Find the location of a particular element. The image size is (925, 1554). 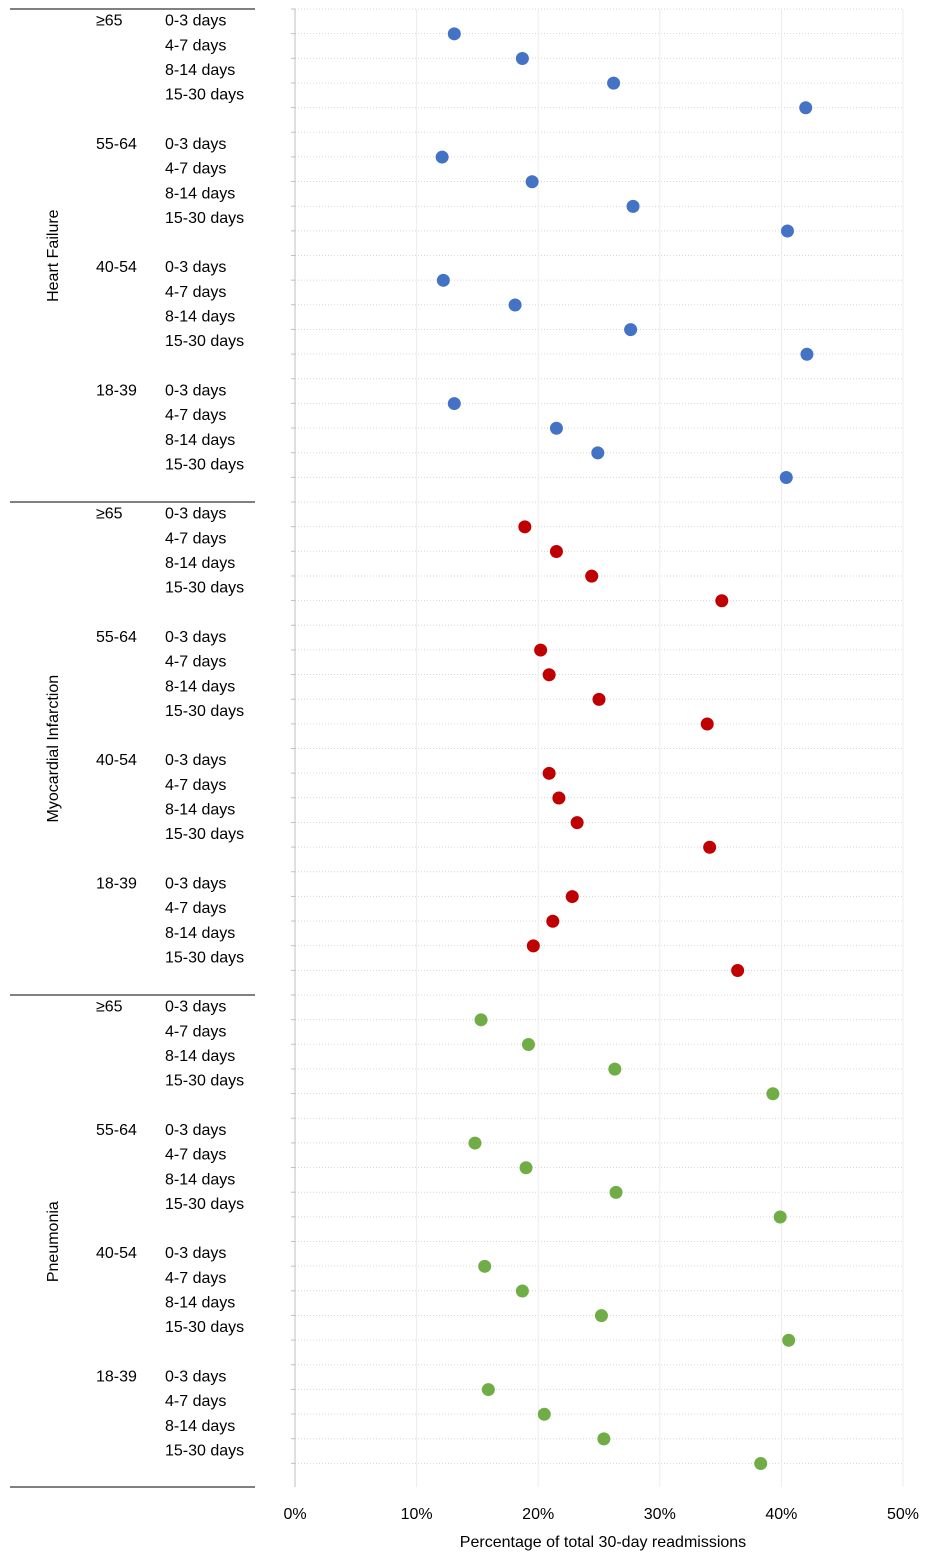

x-tick-label: 40% is located at coordinates (781, 1514).